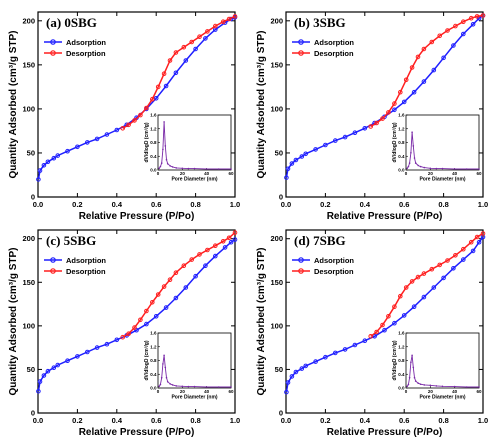 Image resolution: width=500 pixels, height=439 pixels. I want to click on x-tick-label: 0.4, so click(365, 420).